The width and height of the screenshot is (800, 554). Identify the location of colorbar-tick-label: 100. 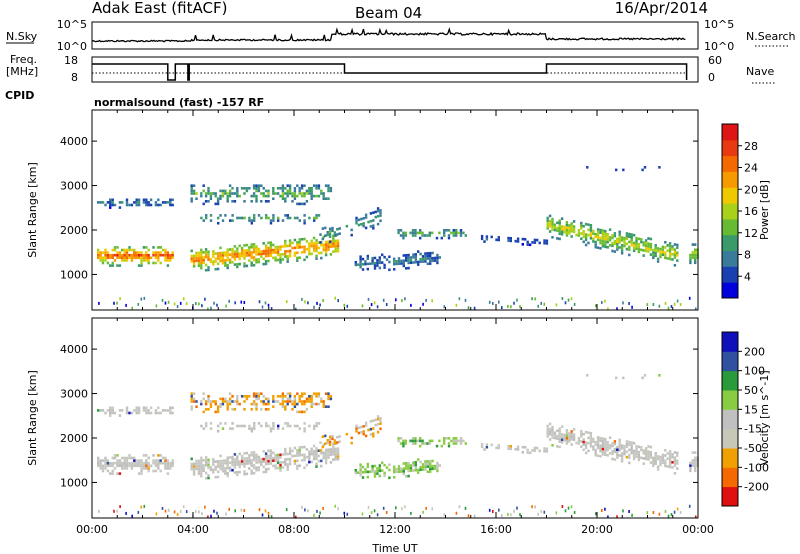
(754, 371).